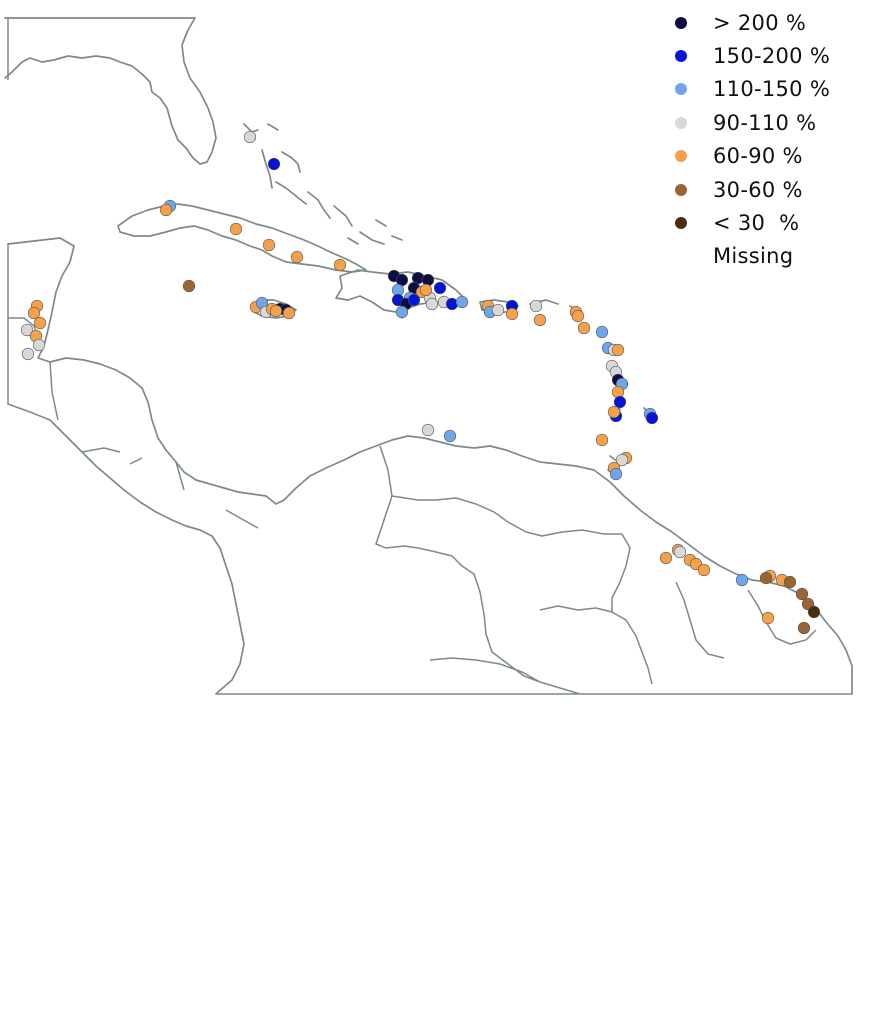 This screenshot has width=891, height=1030. What do you see at coordinates (681, 223) in the screenshot?
I see `legend-dot-lt30` at bounding box center [681, 223].